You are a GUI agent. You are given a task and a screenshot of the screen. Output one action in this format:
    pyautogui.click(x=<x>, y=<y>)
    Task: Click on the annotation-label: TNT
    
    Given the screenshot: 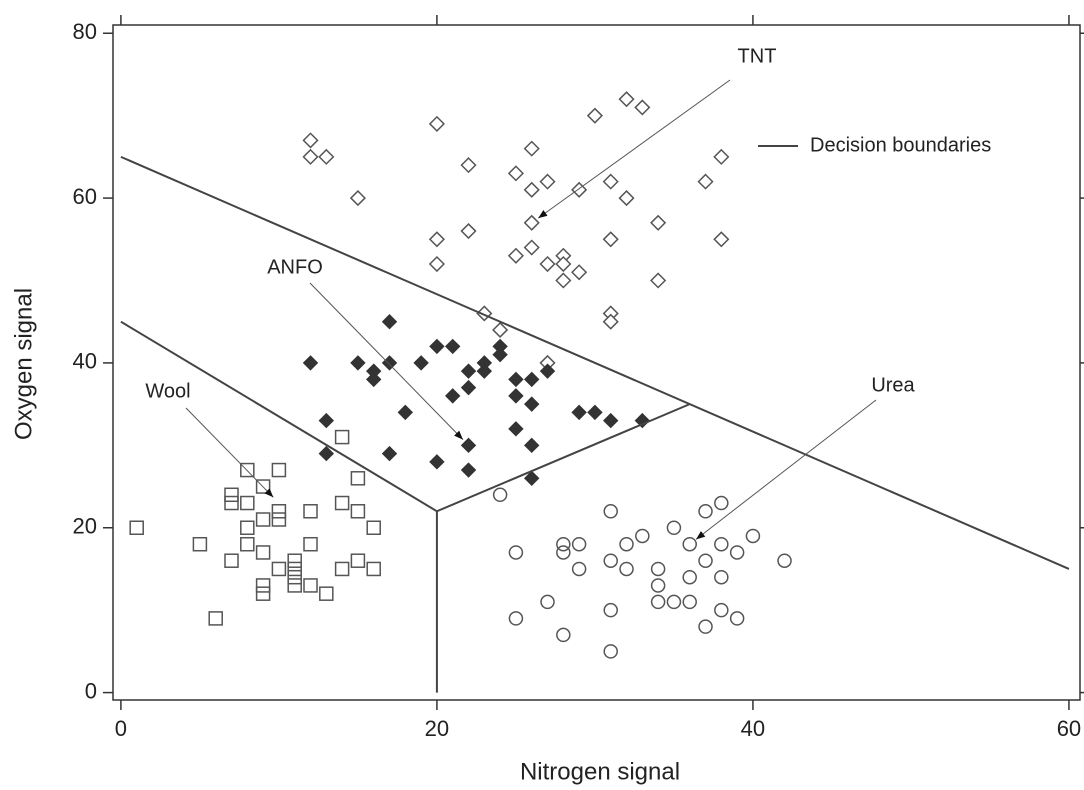 What is the action you would take?
    pyautogui.click(x=757, y=56)
    